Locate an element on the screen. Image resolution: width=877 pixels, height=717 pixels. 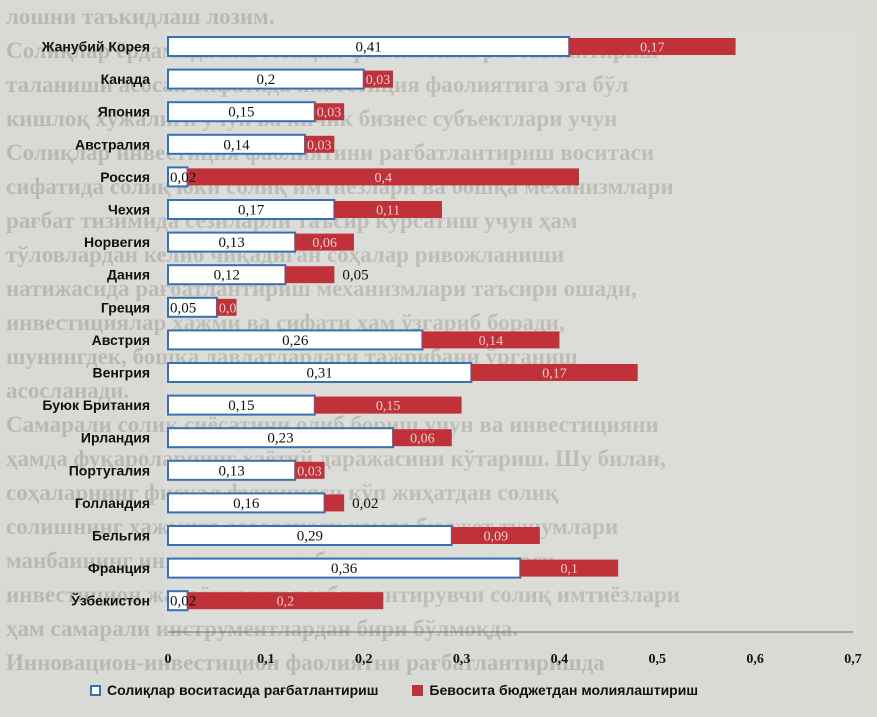
value-label-budget: 0,15 is located at coordinates (388, 406).